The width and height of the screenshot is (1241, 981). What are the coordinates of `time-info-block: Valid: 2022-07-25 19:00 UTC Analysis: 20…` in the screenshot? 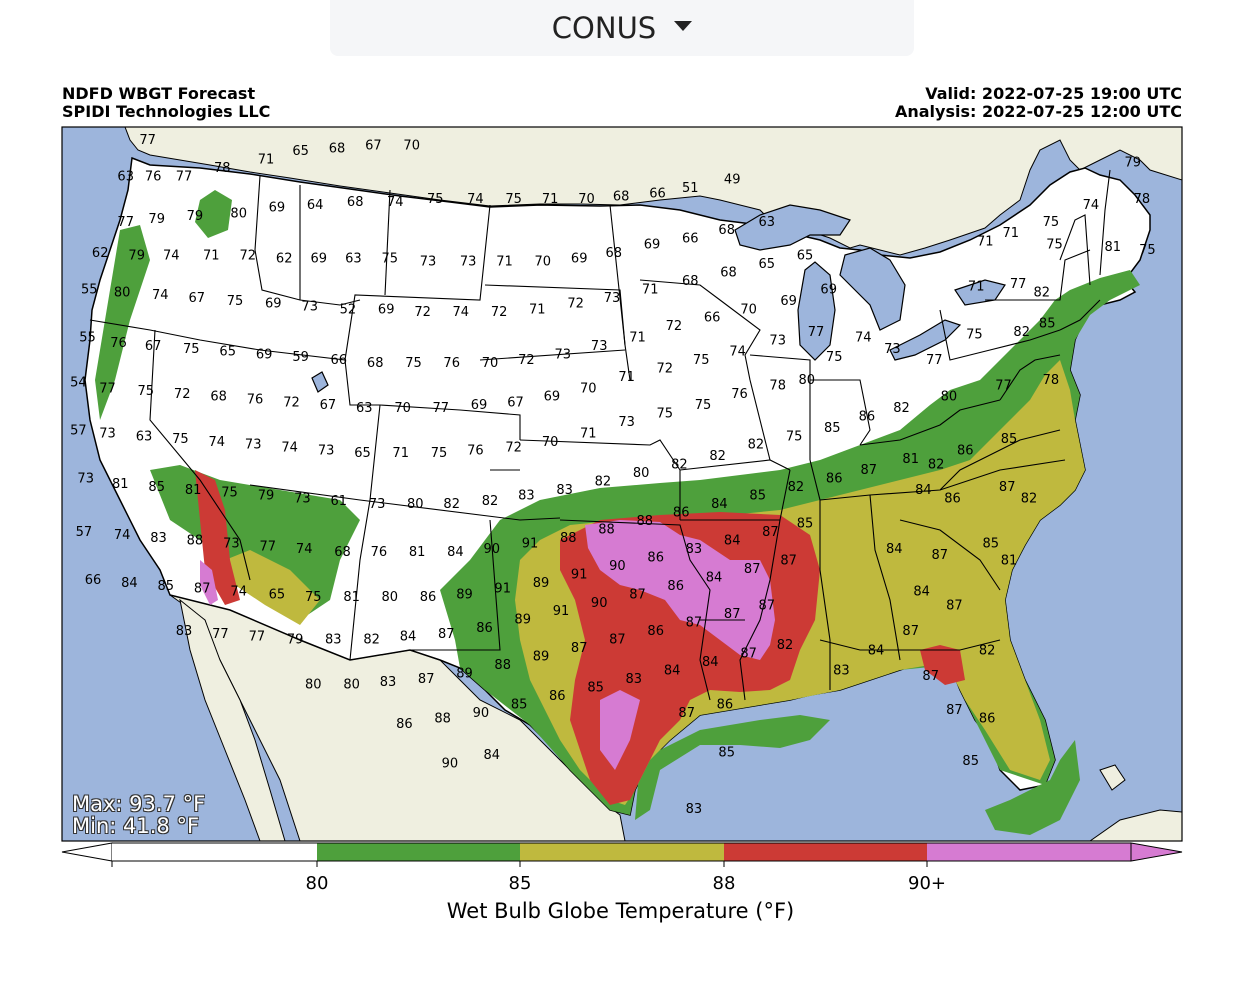 It's located at (1038, 103).